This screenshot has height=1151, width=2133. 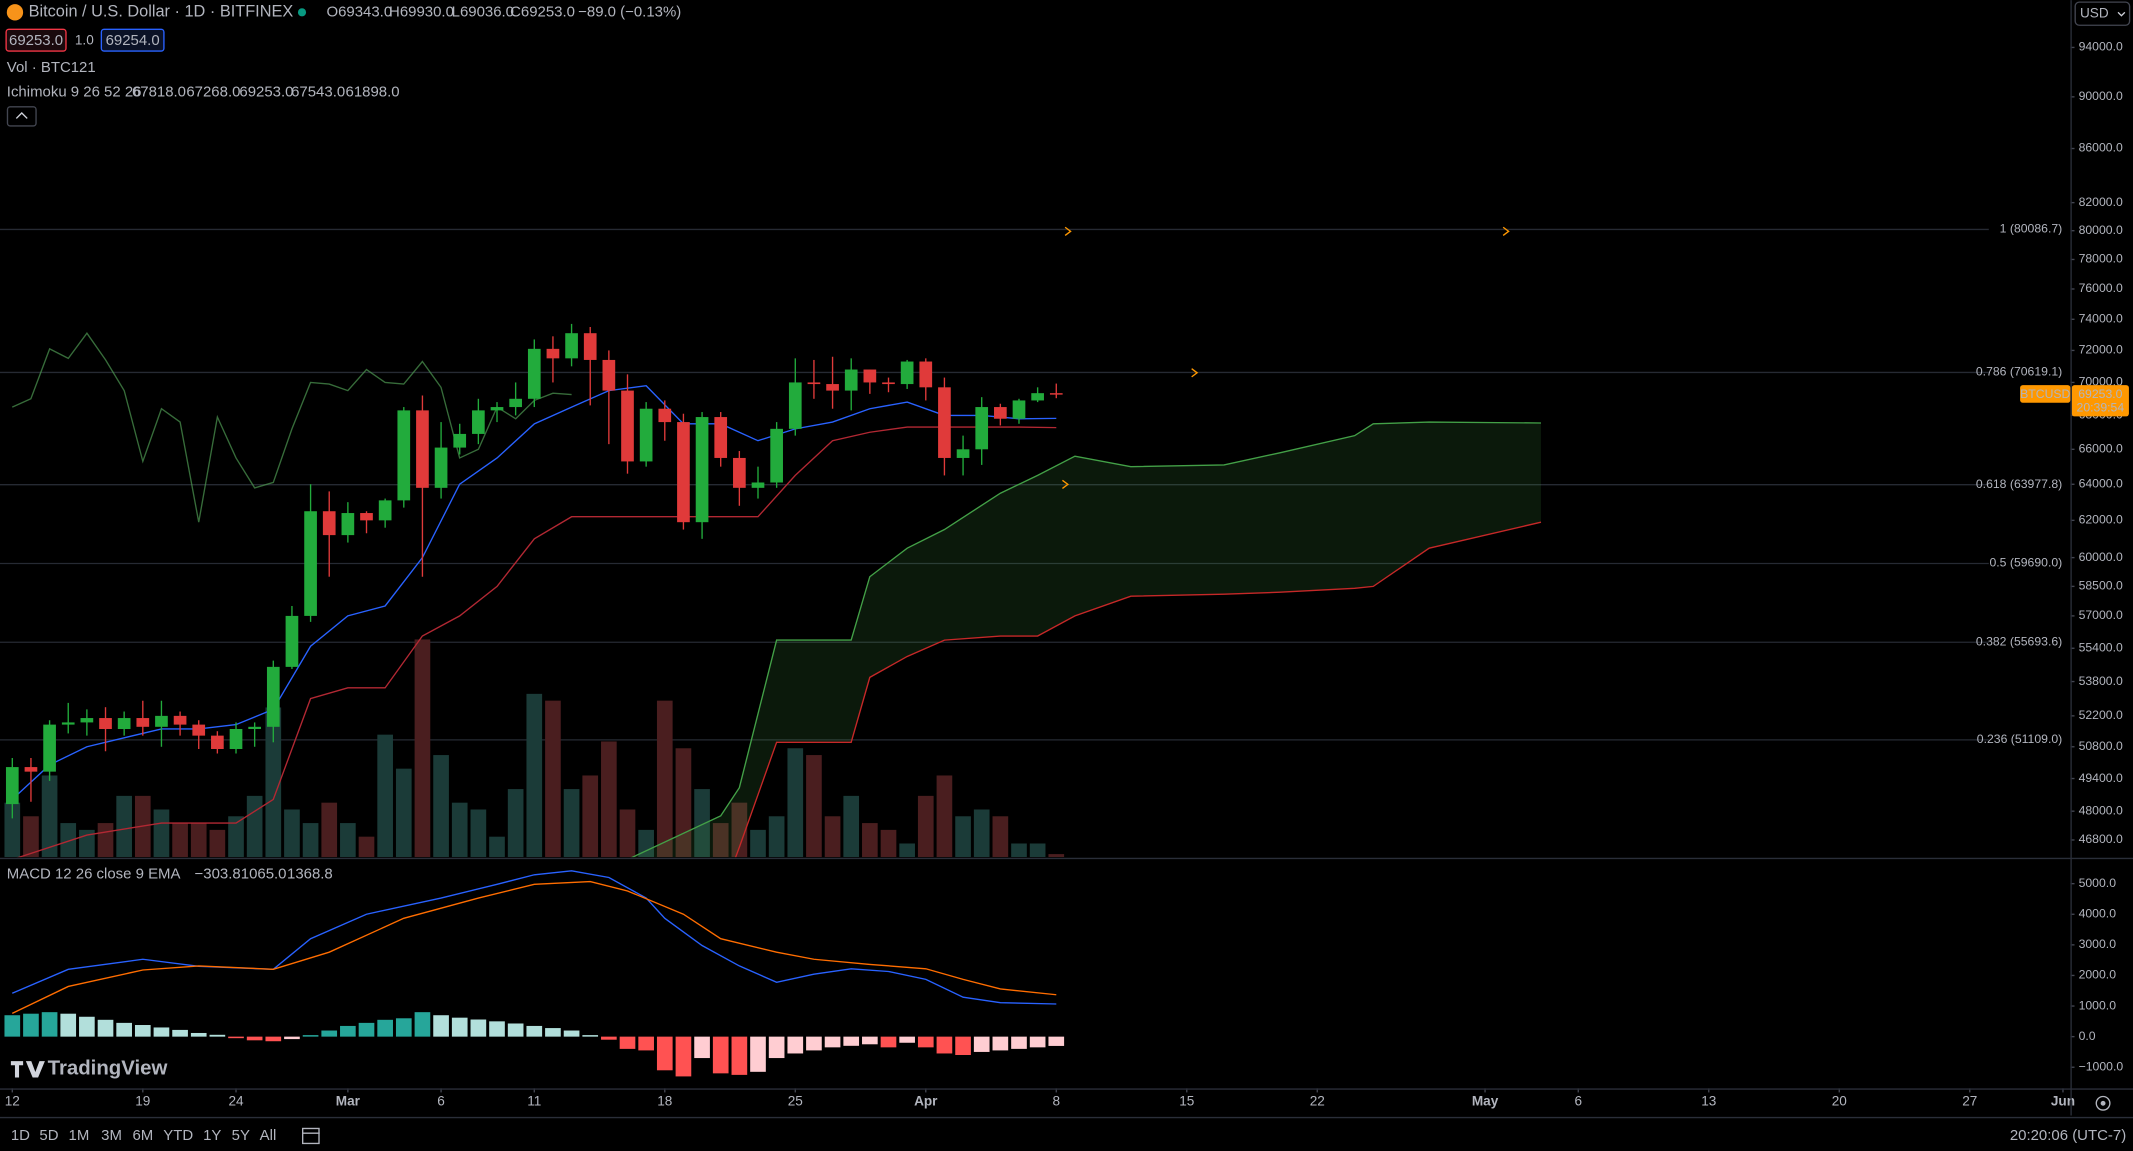 I want to click on x-tick-label: 24, so click(x=236, y=1101).